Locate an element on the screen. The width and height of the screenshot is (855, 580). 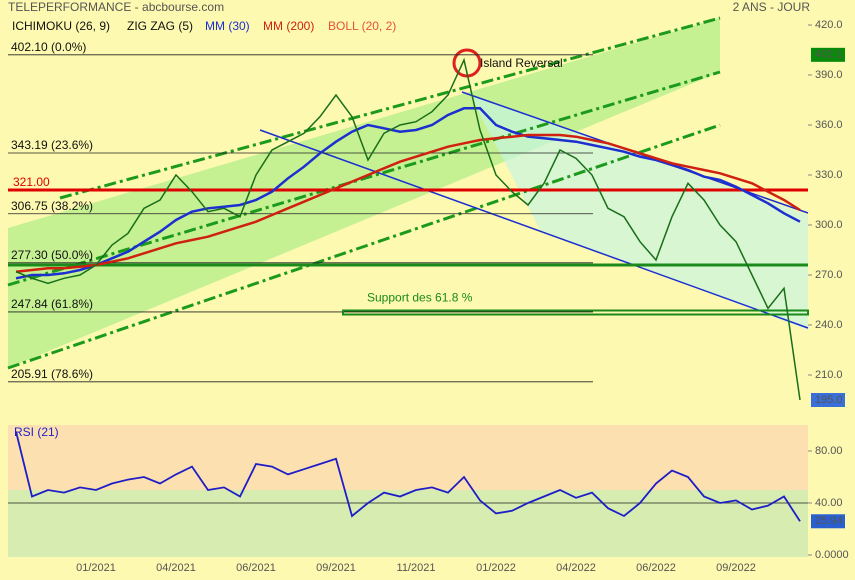
legend-entry: ICHIMOKU (26, 9) is located at coordinates (61, 26).